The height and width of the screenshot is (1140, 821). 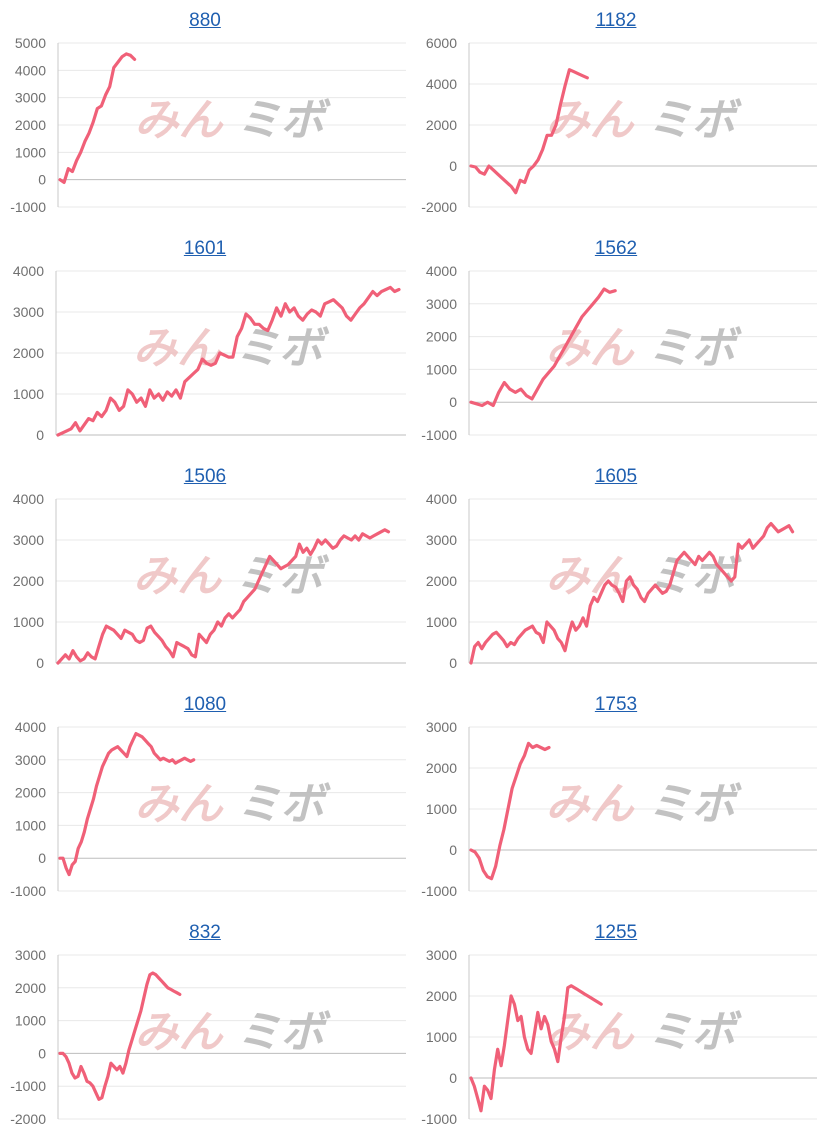 I want to click on line-chart: -1000 0 1000 2000 3000 みん ミボ, so click(x=619, y=809).